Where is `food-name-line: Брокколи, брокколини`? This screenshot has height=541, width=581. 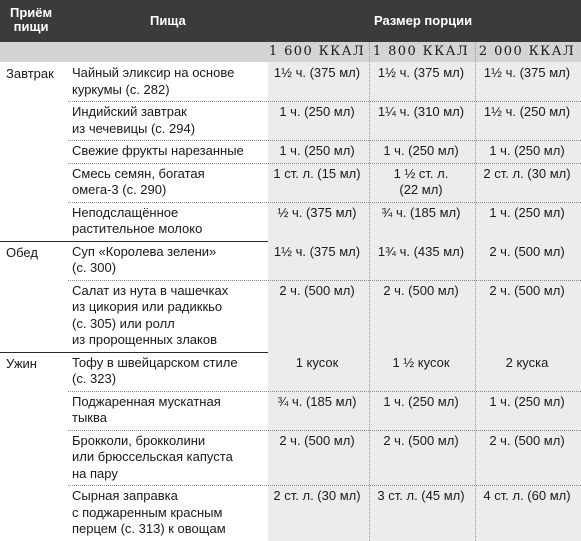 food-name-line: Брокколи, брокколини is located at coordinates (139, 440).